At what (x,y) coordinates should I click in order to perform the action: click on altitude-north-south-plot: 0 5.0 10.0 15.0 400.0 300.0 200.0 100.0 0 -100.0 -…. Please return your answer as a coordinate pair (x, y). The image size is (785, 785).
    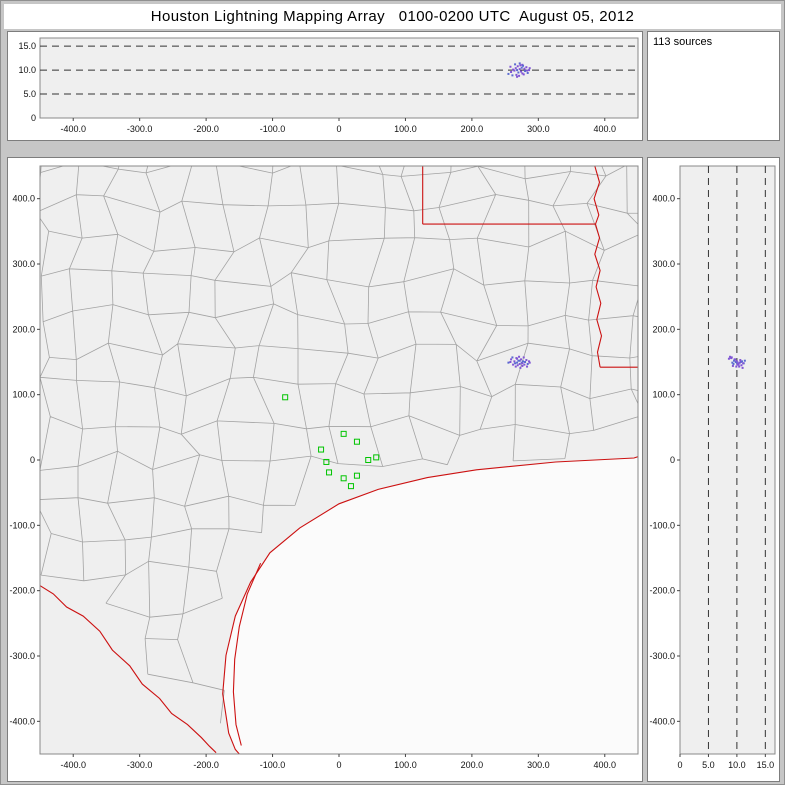
    Looking at the image, I should click on (712, 467).